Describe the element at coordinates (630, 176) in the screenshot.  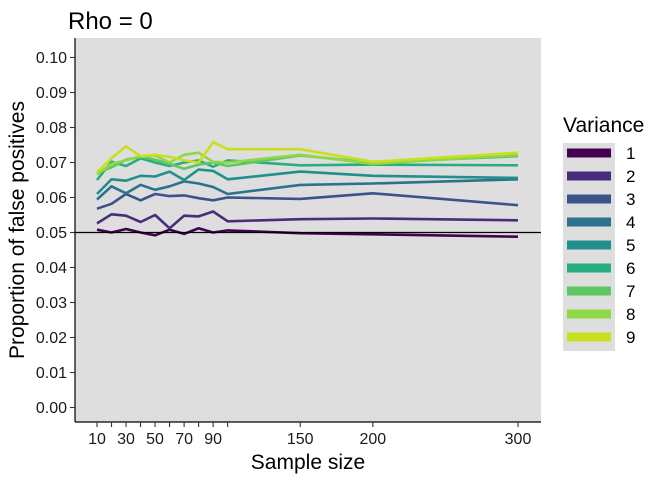
I see `legend-label-2: 2` at that location.